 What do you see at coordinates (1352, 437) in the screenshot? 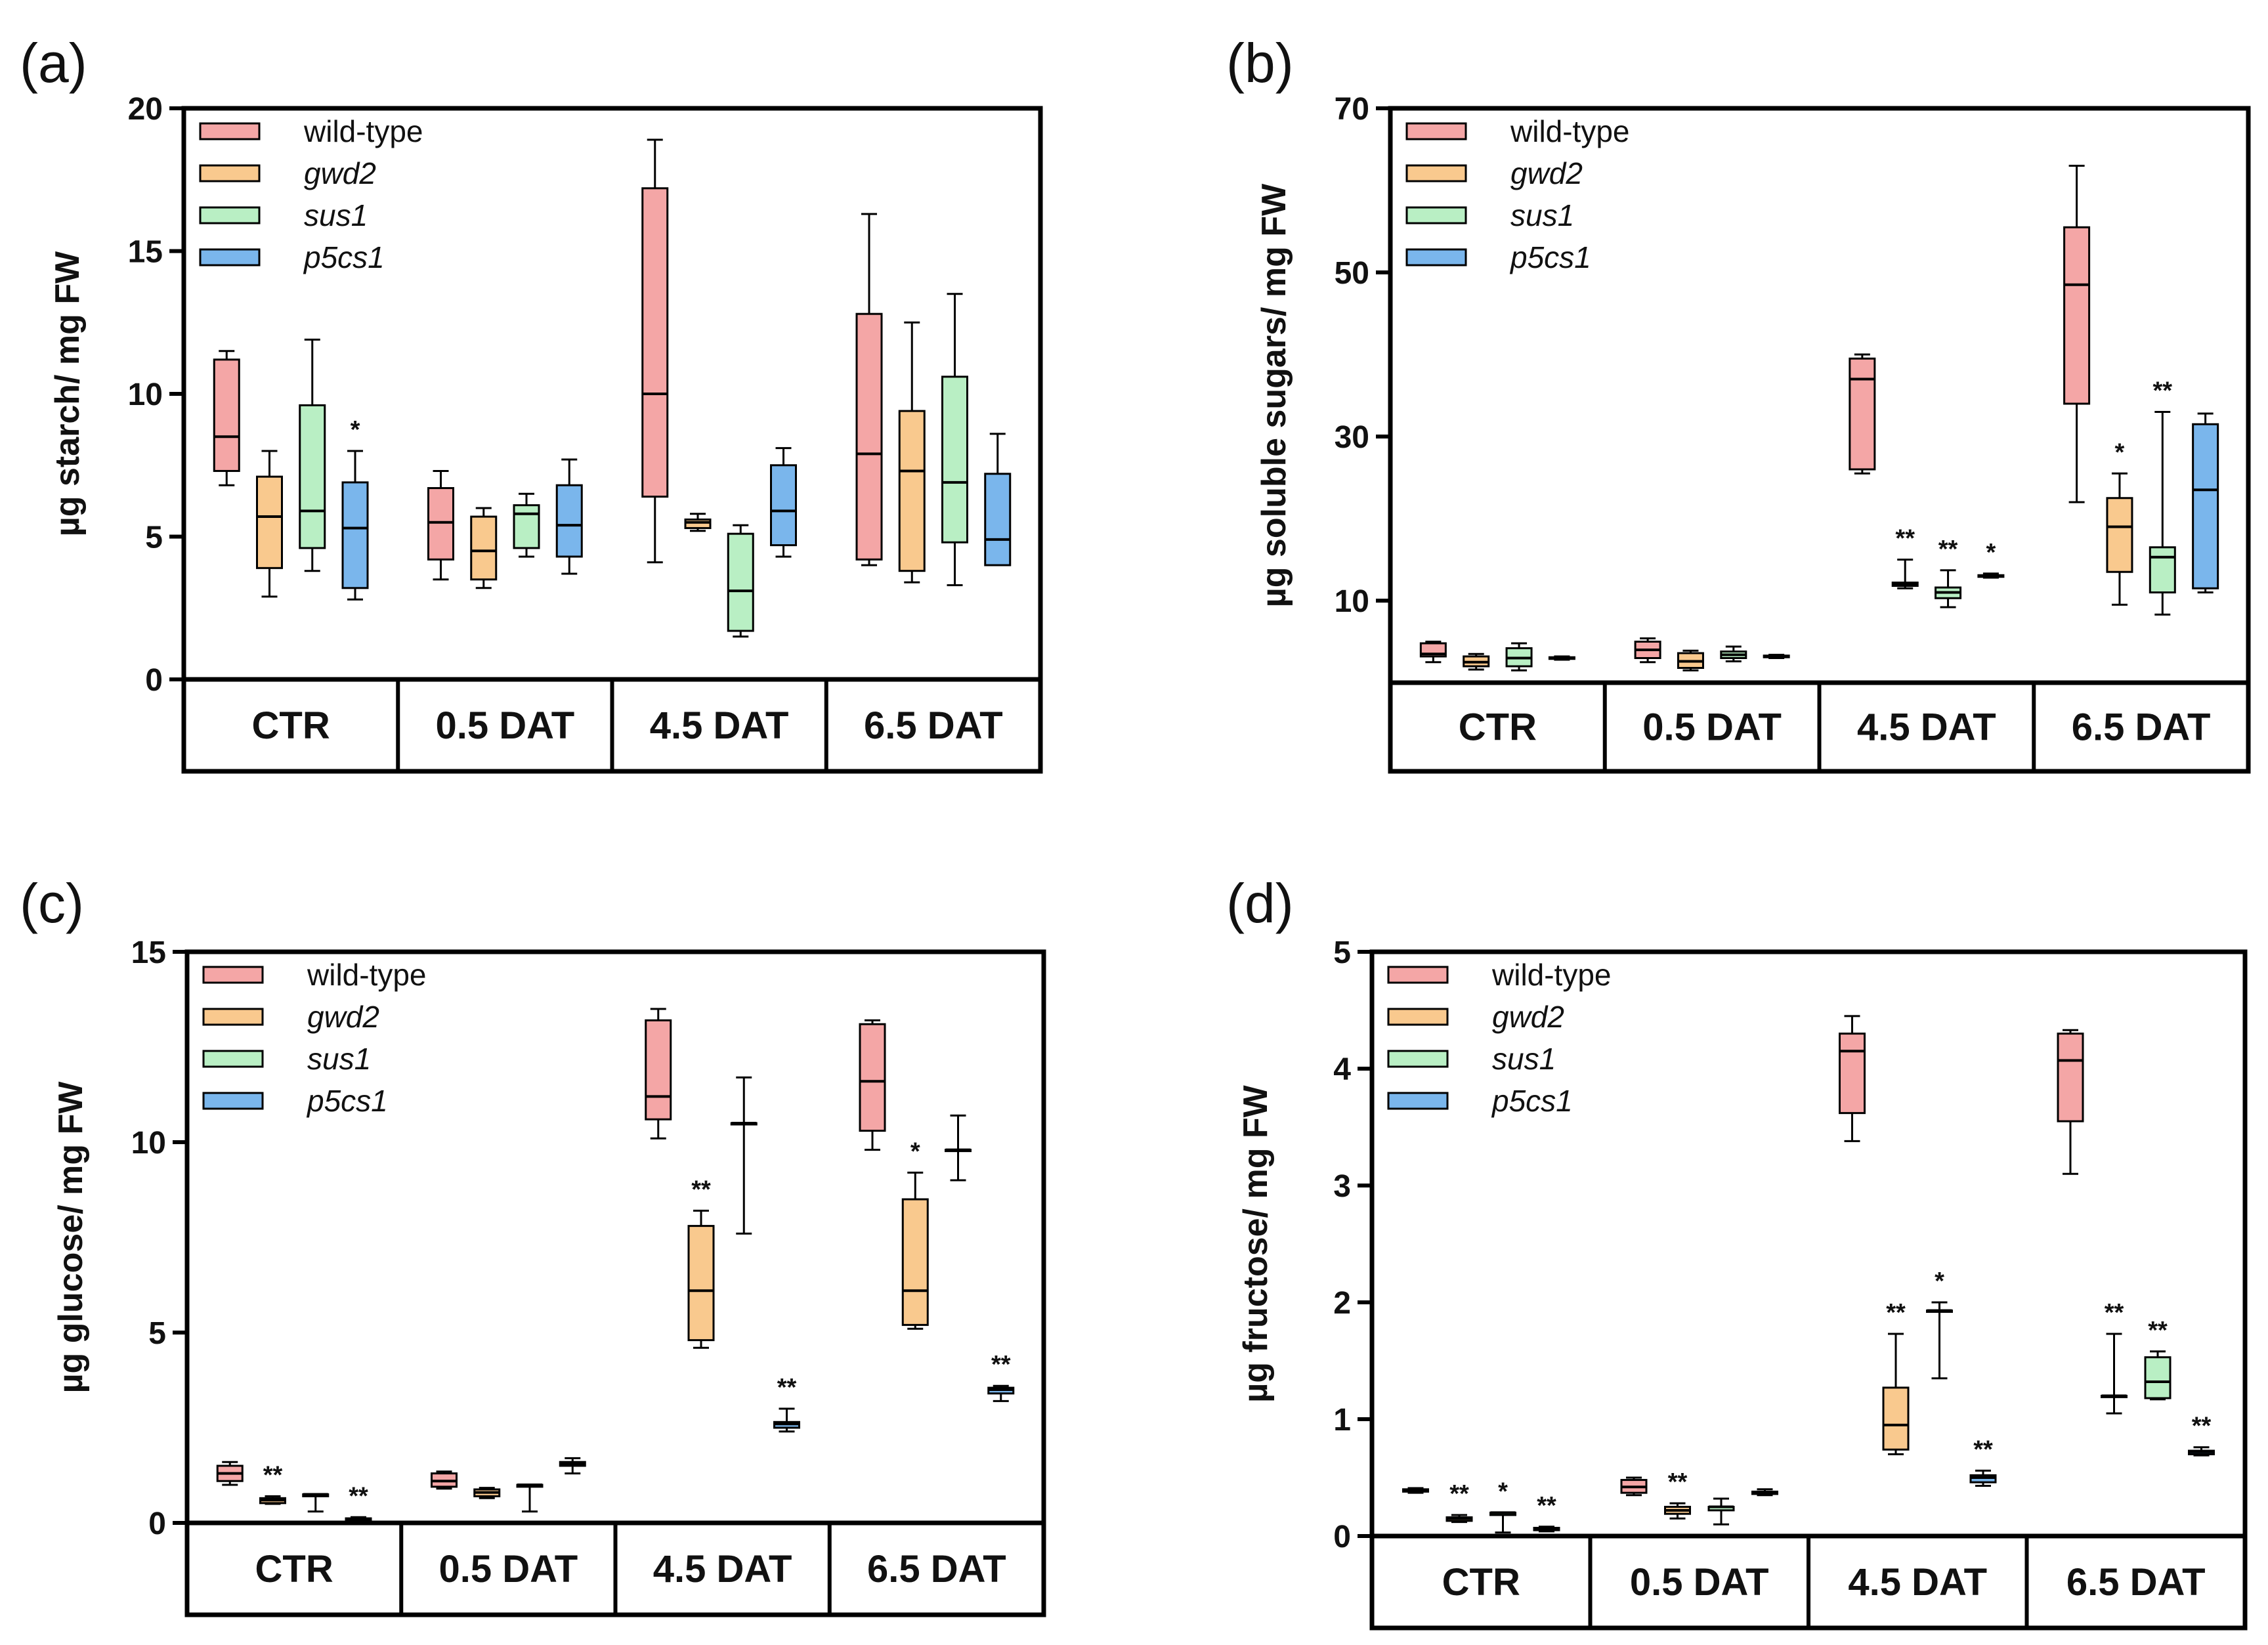
I see `y-tick-label: 30` at bounding box center [1352, 437].